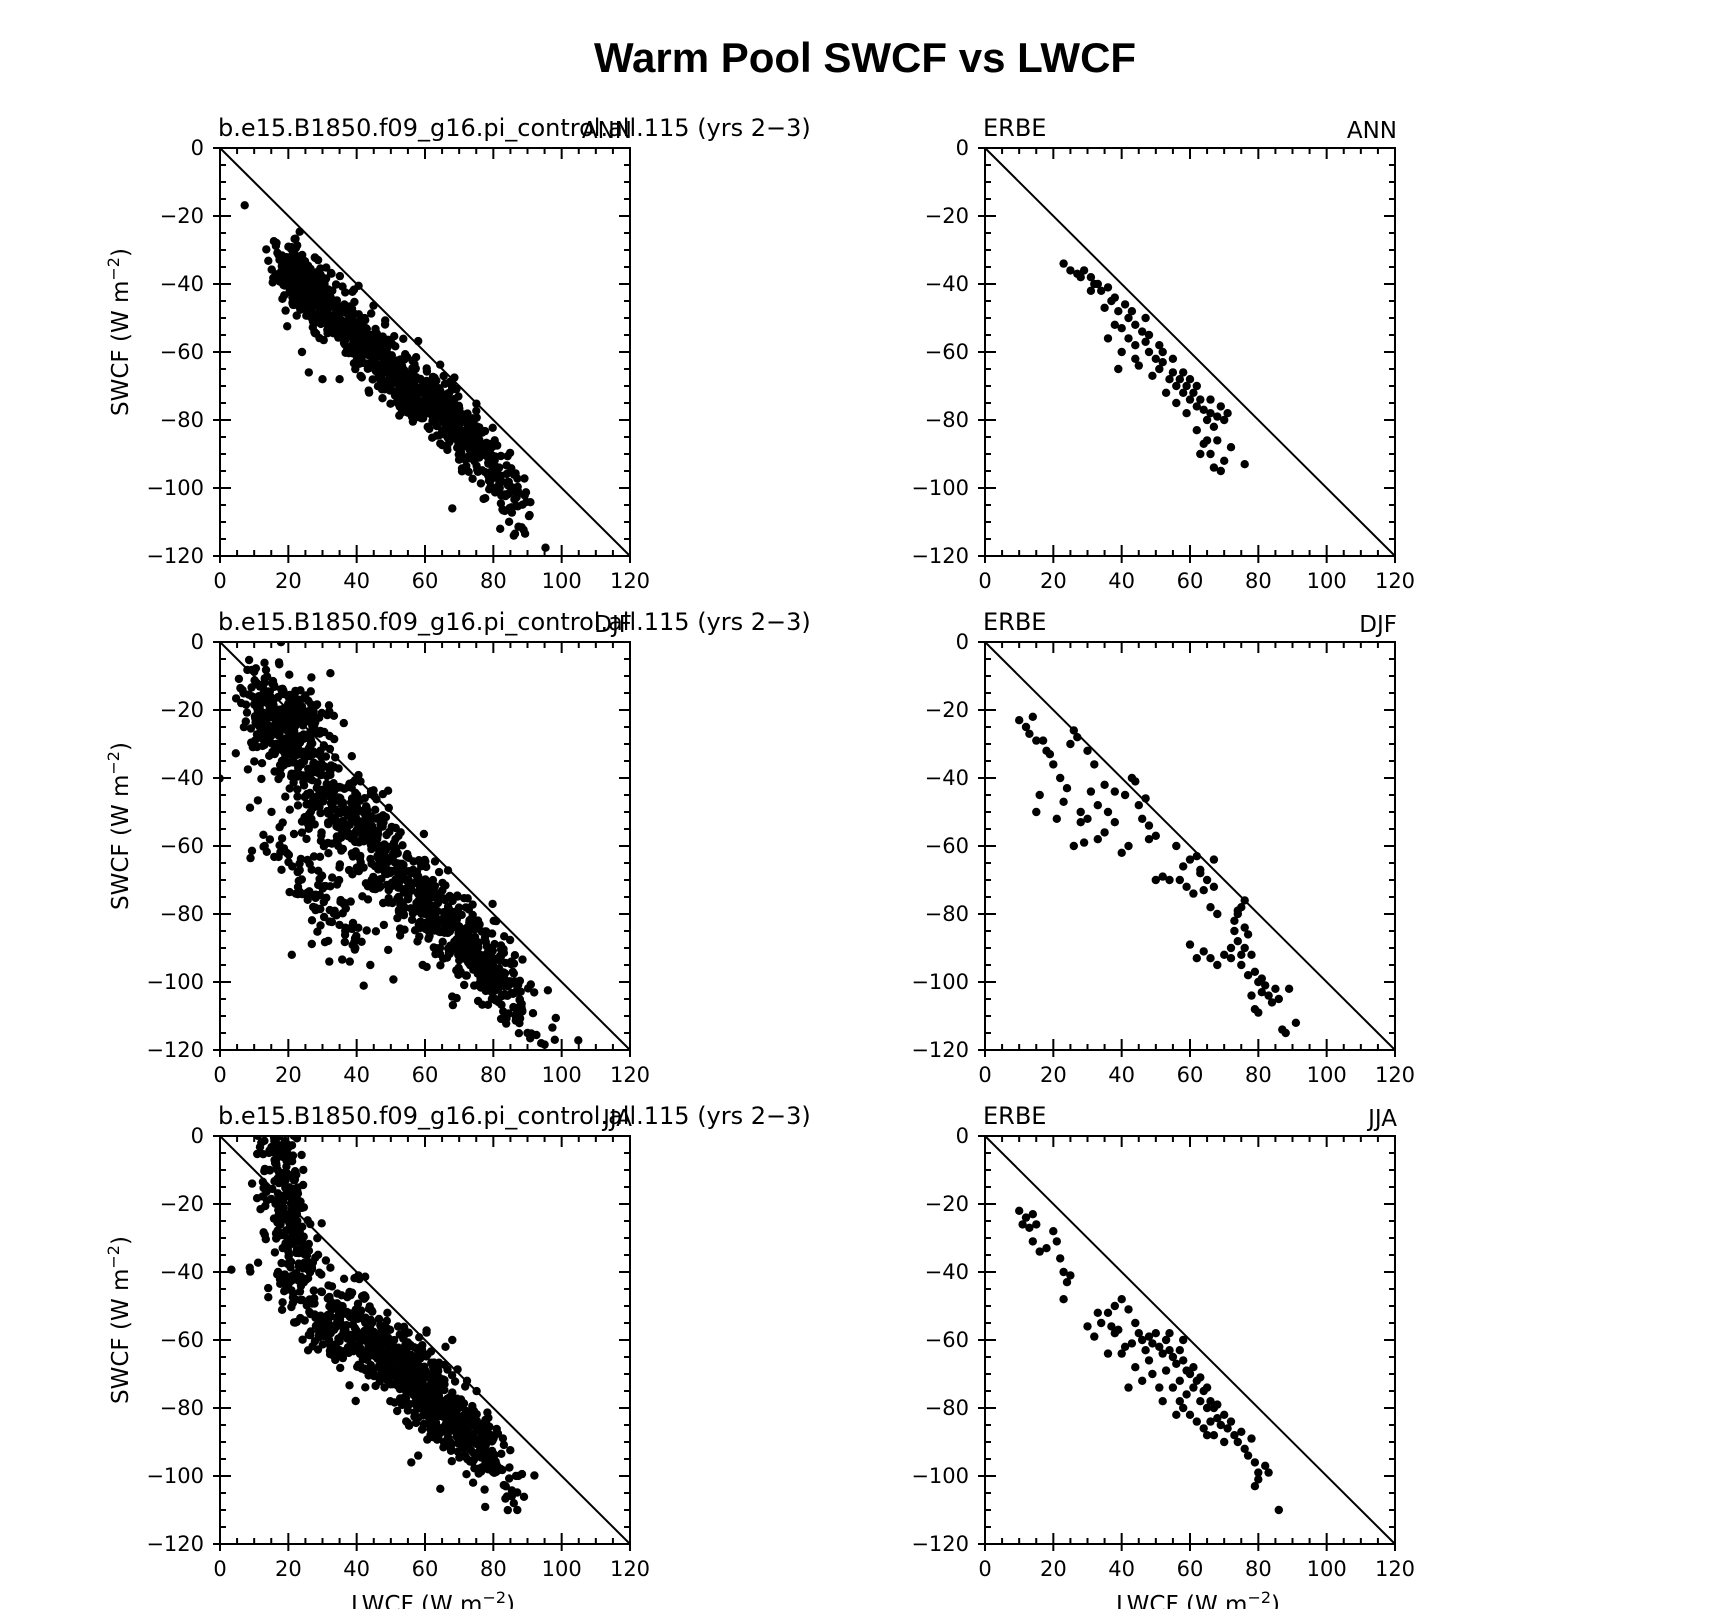 This screenshot has height=1609, width=1710. Describe the element at coordinates (1258, 581) in the screenshot. I see `x-tick-label: 80` at that location.